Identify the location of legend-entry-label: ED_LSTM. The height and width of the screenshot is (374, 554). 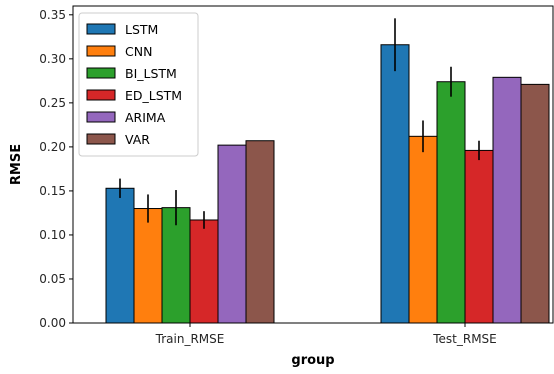
(153, 95).